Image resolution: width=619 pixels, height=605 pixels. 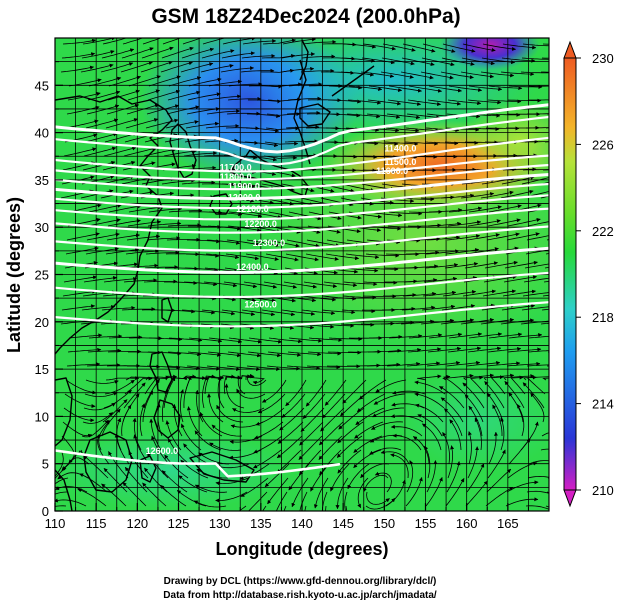 I want to click on colorbar-tick-label: 214, so click(x=603, y=404).